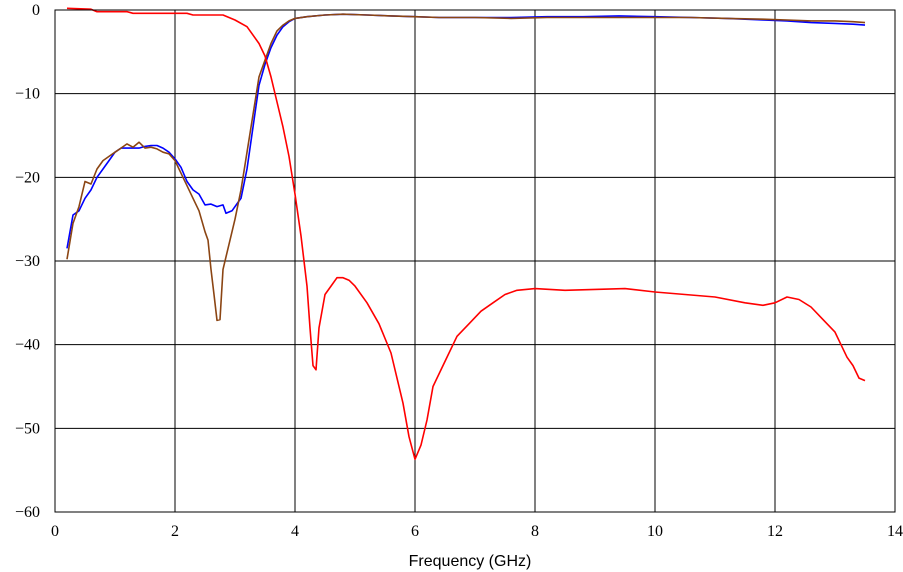  Describe the element at coordinates (477, 531) in the screenshot. I see `x-tick-labels: 0 2 4 6 8 10 12 14` at that location.